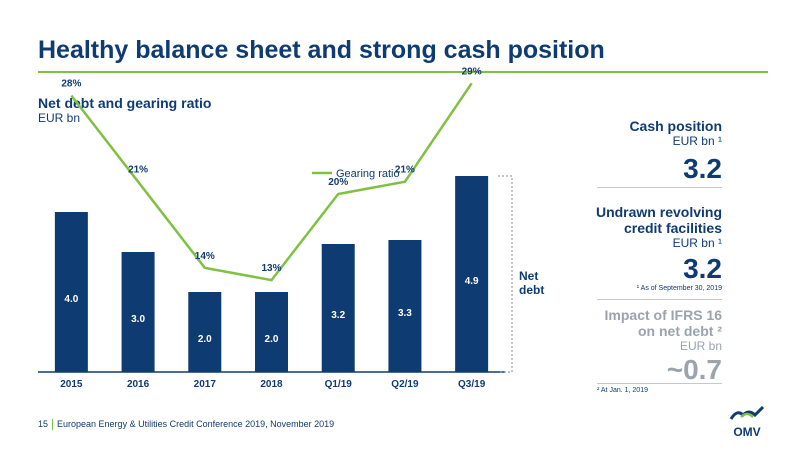  Describe the element at coordinates (472, 71) in the screenshot. I see `gearing-value-label: 29%` at that location.